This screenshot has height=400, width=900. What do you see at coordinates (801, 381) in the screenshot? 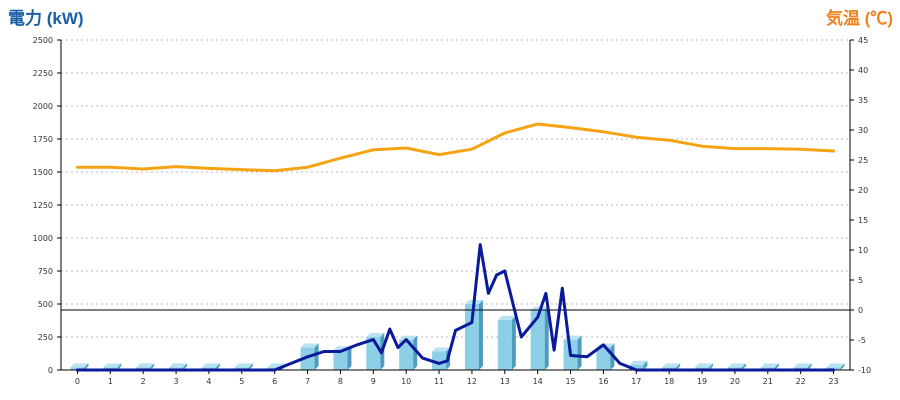
I see `x-tick-label: 22` at bounding box center [801, 381].